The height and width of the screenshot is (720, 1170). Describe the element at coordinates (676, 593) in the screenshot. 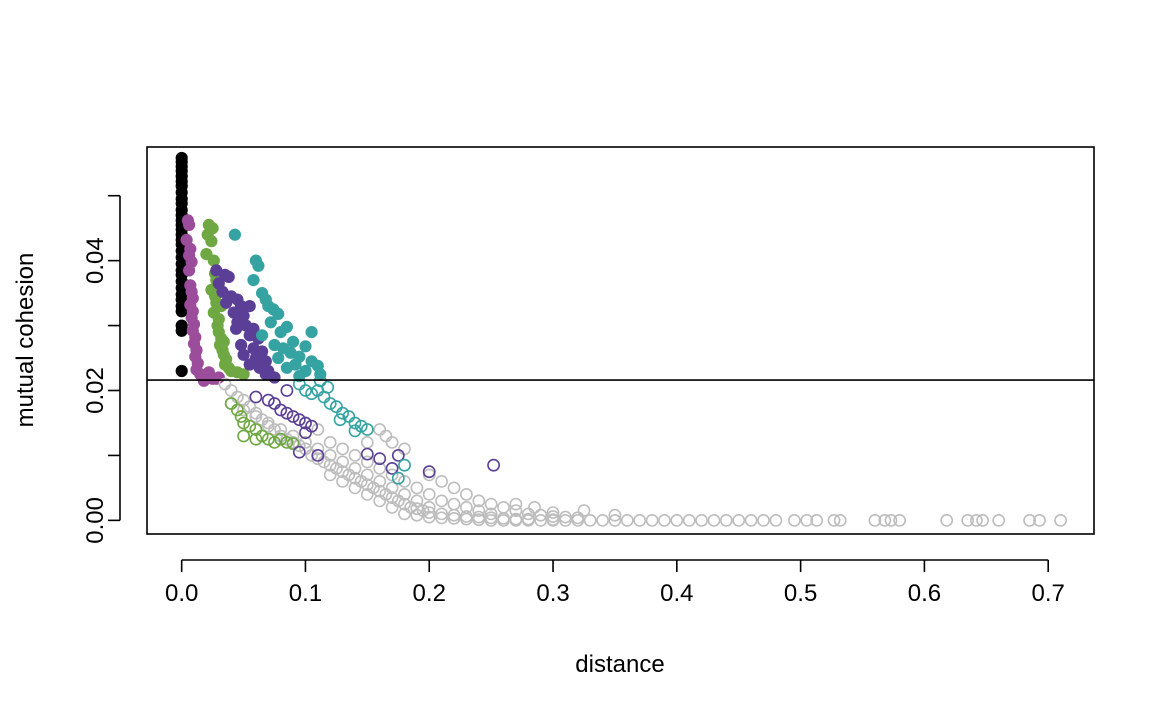

I see `x-tick-label: 0.4` at that location.